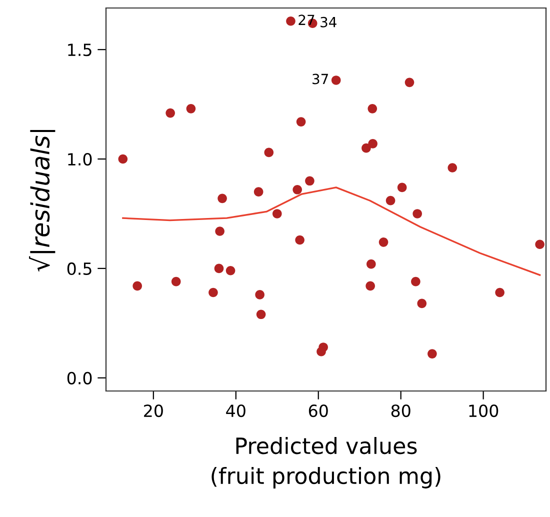 This screenshot has width=550, height=517. What do you see at coordinates (320, 79) in the screenshot?
I see `annotation: 37` at bounding box center [320, 79].